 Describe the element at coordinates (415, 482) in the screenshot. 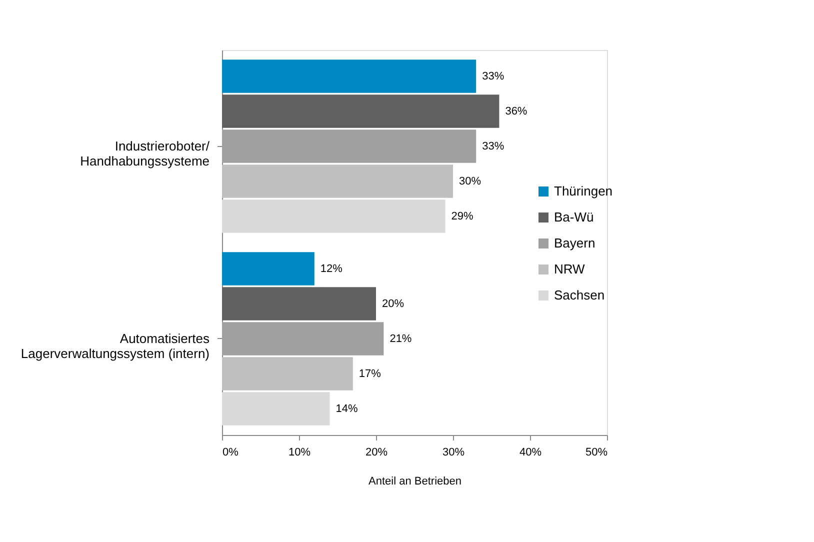

I see `x-axis-title: Anteil an Betrieben` at that location.